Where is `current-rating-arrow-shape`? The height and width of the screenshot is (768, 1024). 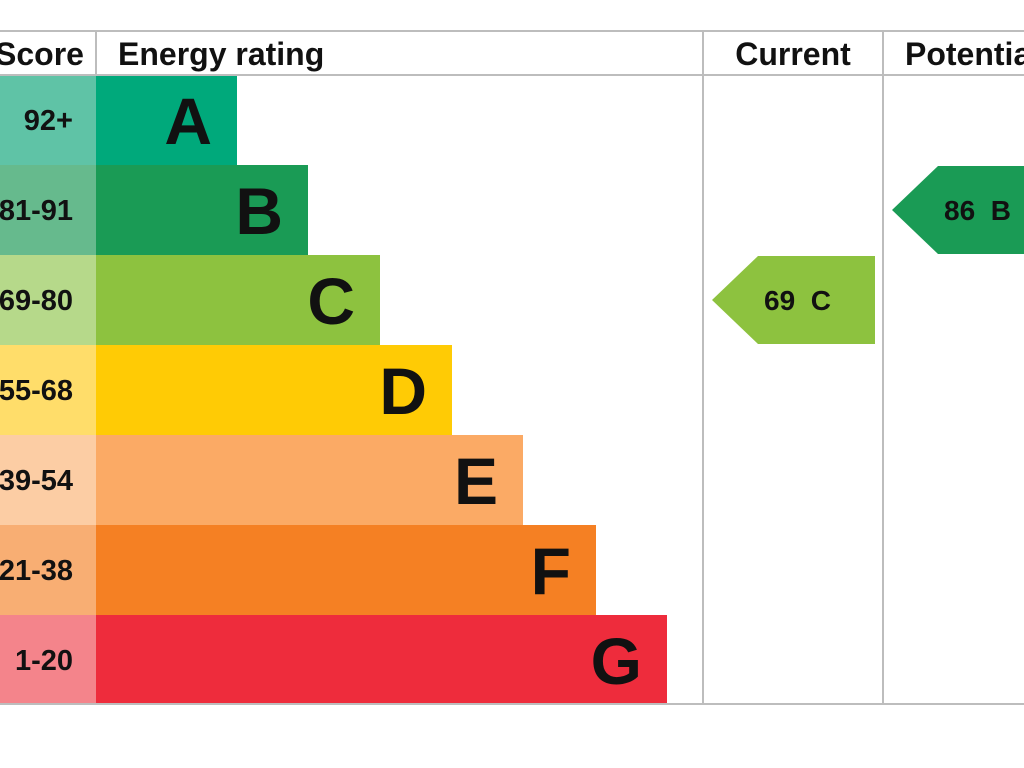
current-rating-arrow-shape is located at coordinates (793, 300).